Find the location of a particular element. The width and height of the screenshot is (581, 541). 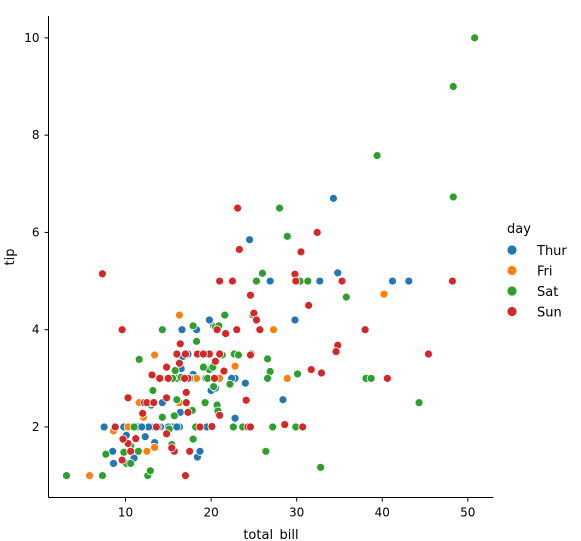

legend-item-sun: Sun is located at coordinates (534, 313).